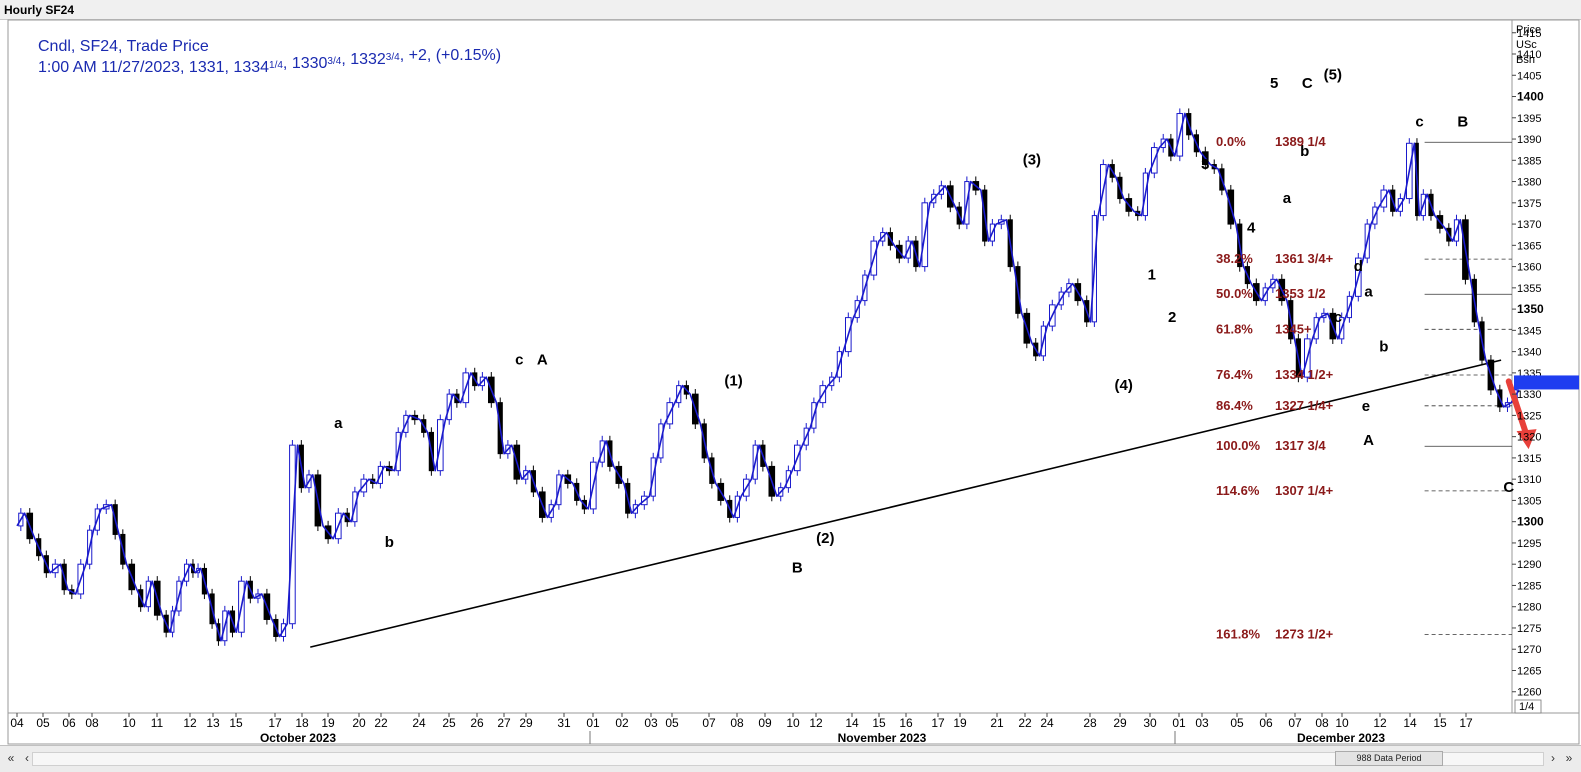 The width and height of the screenshot is (1581, 772). I want to click on wave-label: (5), so click(1333, 75).